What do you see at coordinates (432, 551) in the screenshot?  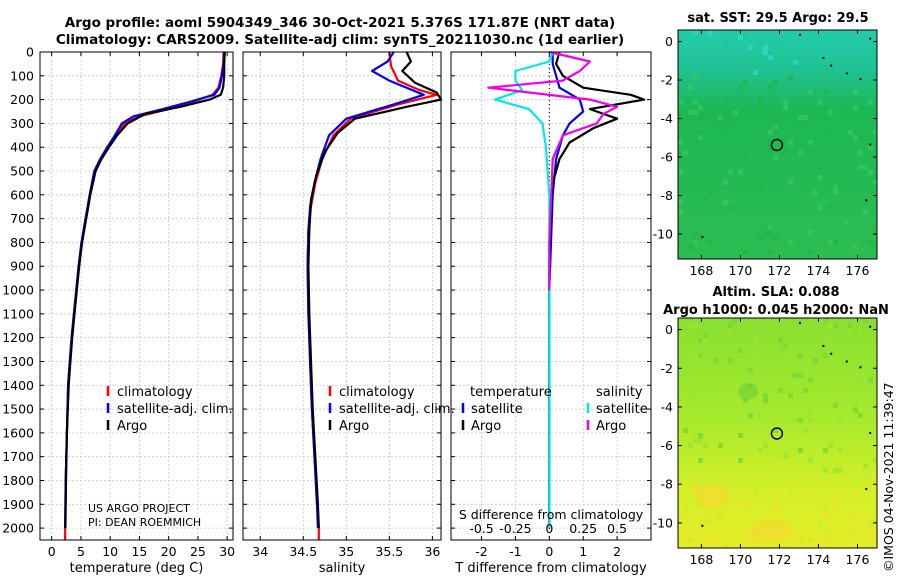 I see `x-tick-label: 36` at bounding box center [432, 551].